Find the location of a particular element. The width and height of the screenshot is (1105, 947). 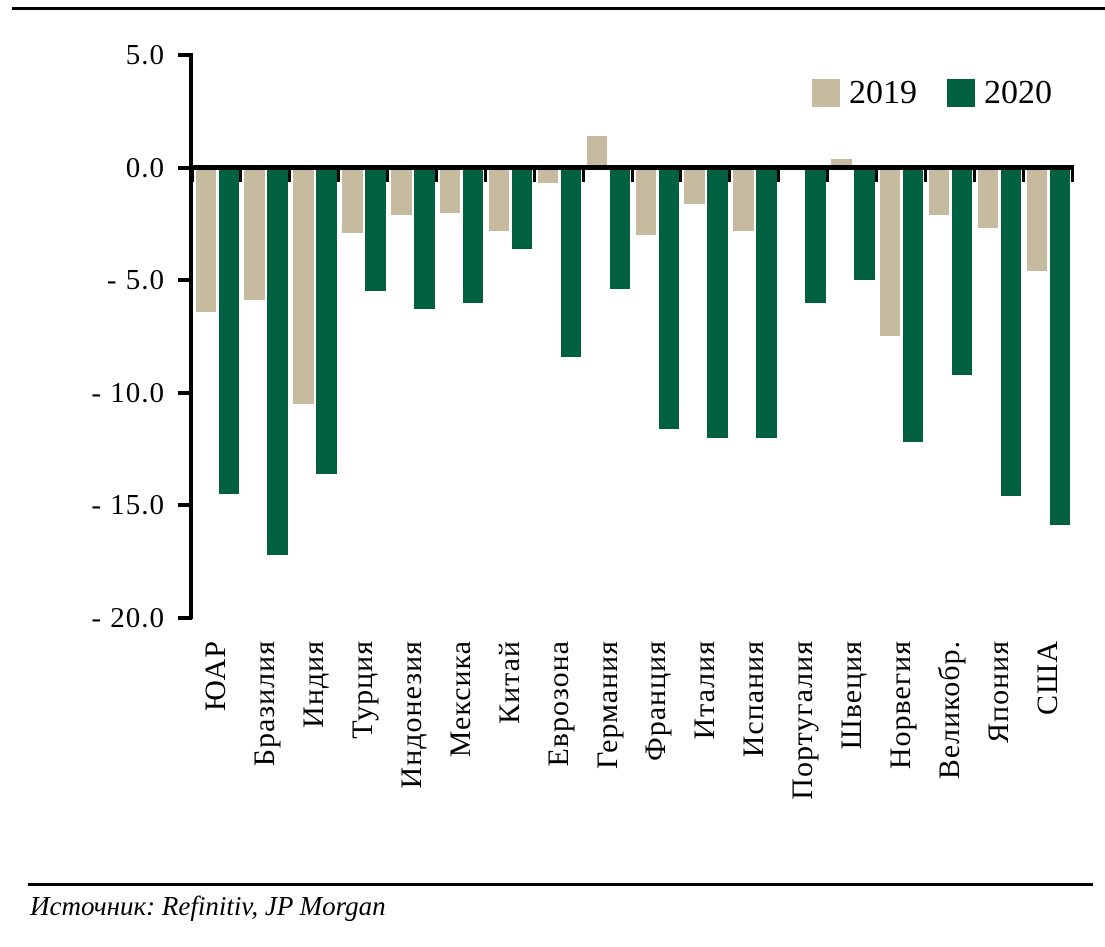

y-tick-label: - 5.0 is located at coordinates (135, 280).